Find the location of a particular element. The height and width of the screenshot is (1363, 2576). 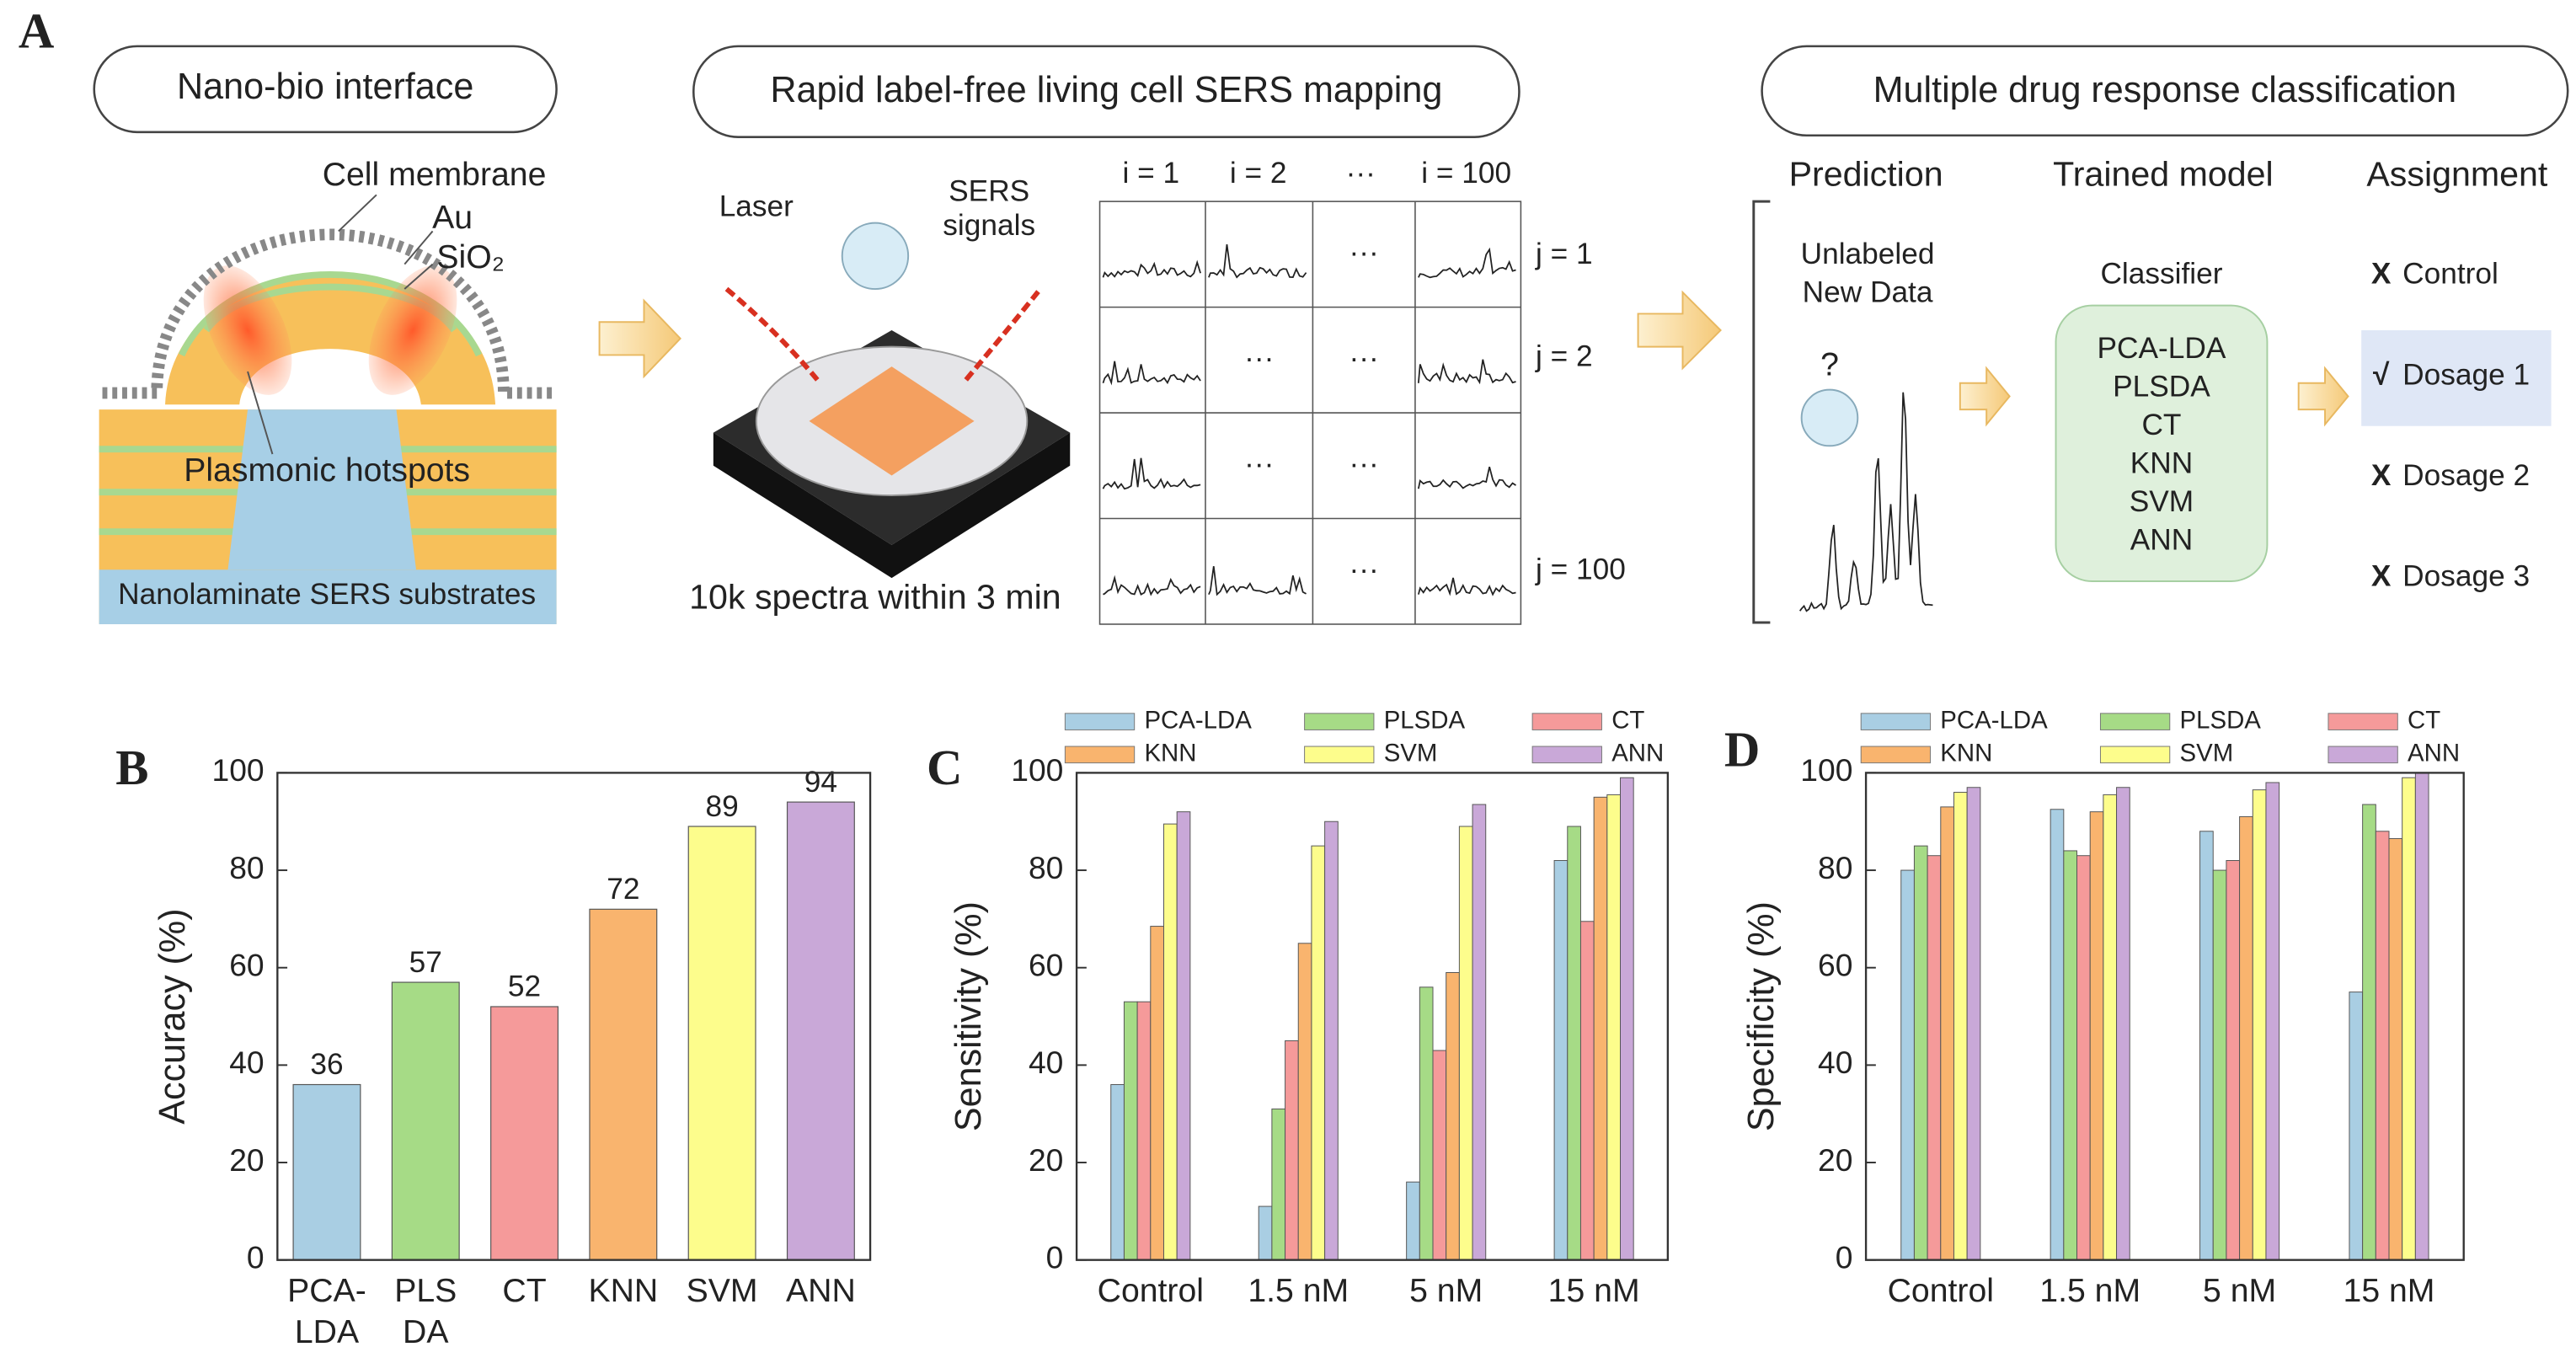

x-tick-label: Control is located at coordinates (1151, 1291).